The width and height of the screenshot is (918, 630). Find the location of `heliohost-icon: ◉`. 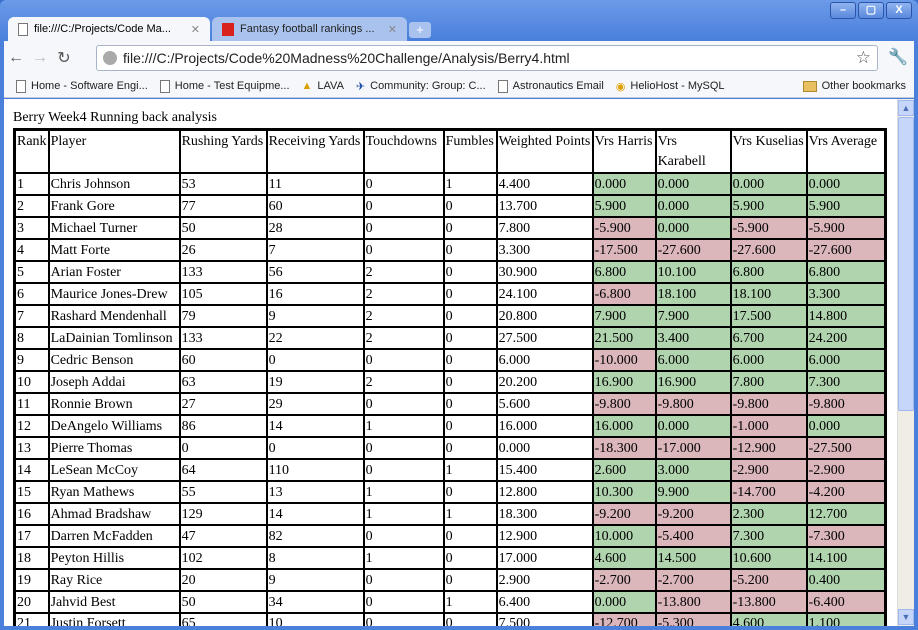

heliohost-icon: ◉ is located at coordinates (620, 86).